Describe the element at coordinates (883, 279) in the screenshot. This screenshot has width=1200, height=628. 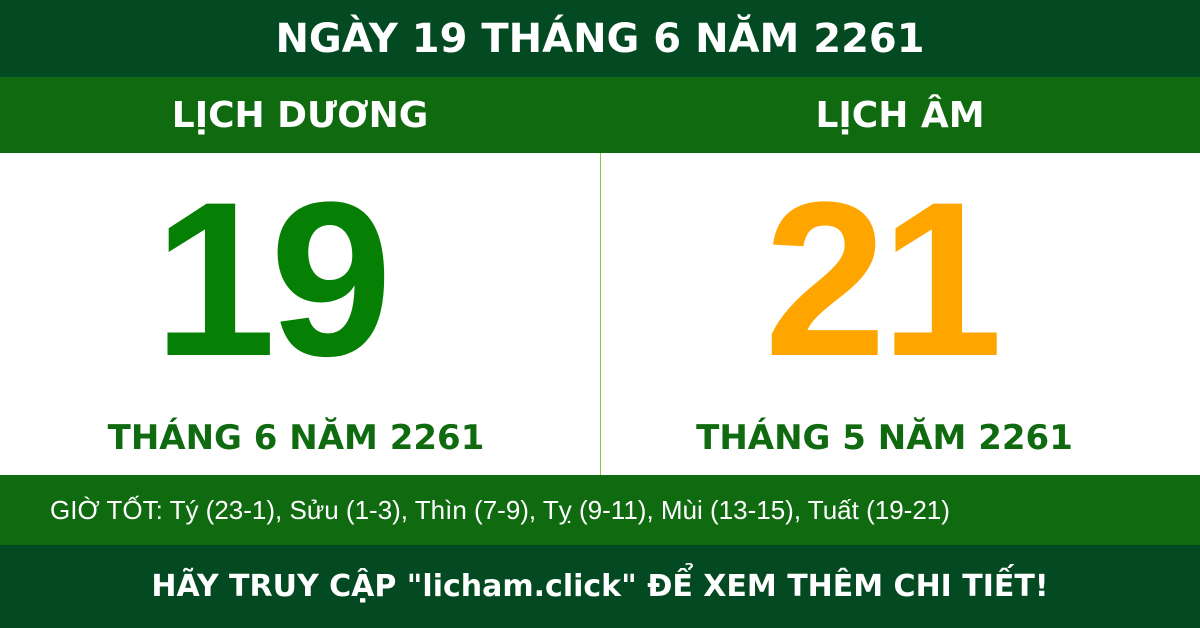
I see `lunar-day: 21` at that location.